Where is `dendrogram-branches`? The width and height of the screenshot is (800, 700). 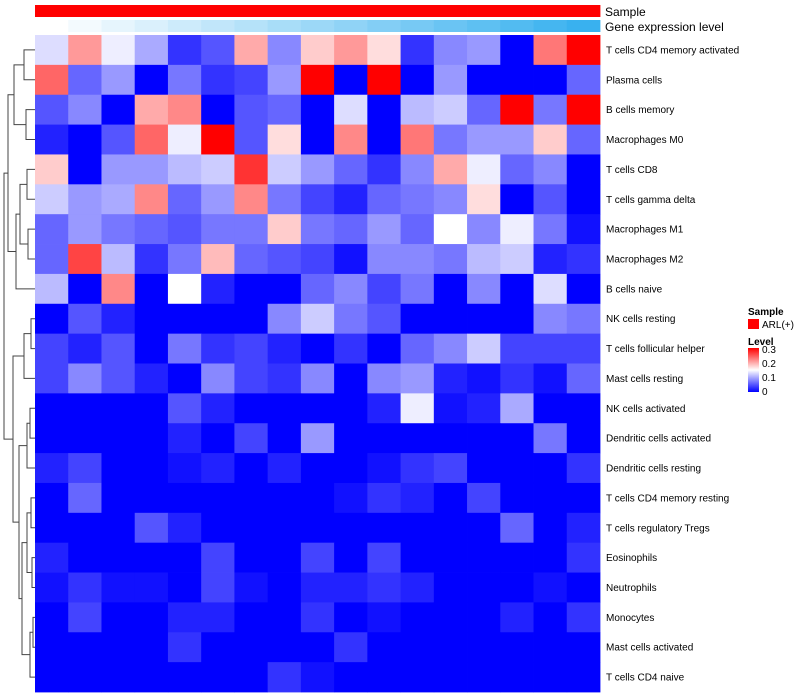
dendrogram-branches is located at coordinates (19, 363).